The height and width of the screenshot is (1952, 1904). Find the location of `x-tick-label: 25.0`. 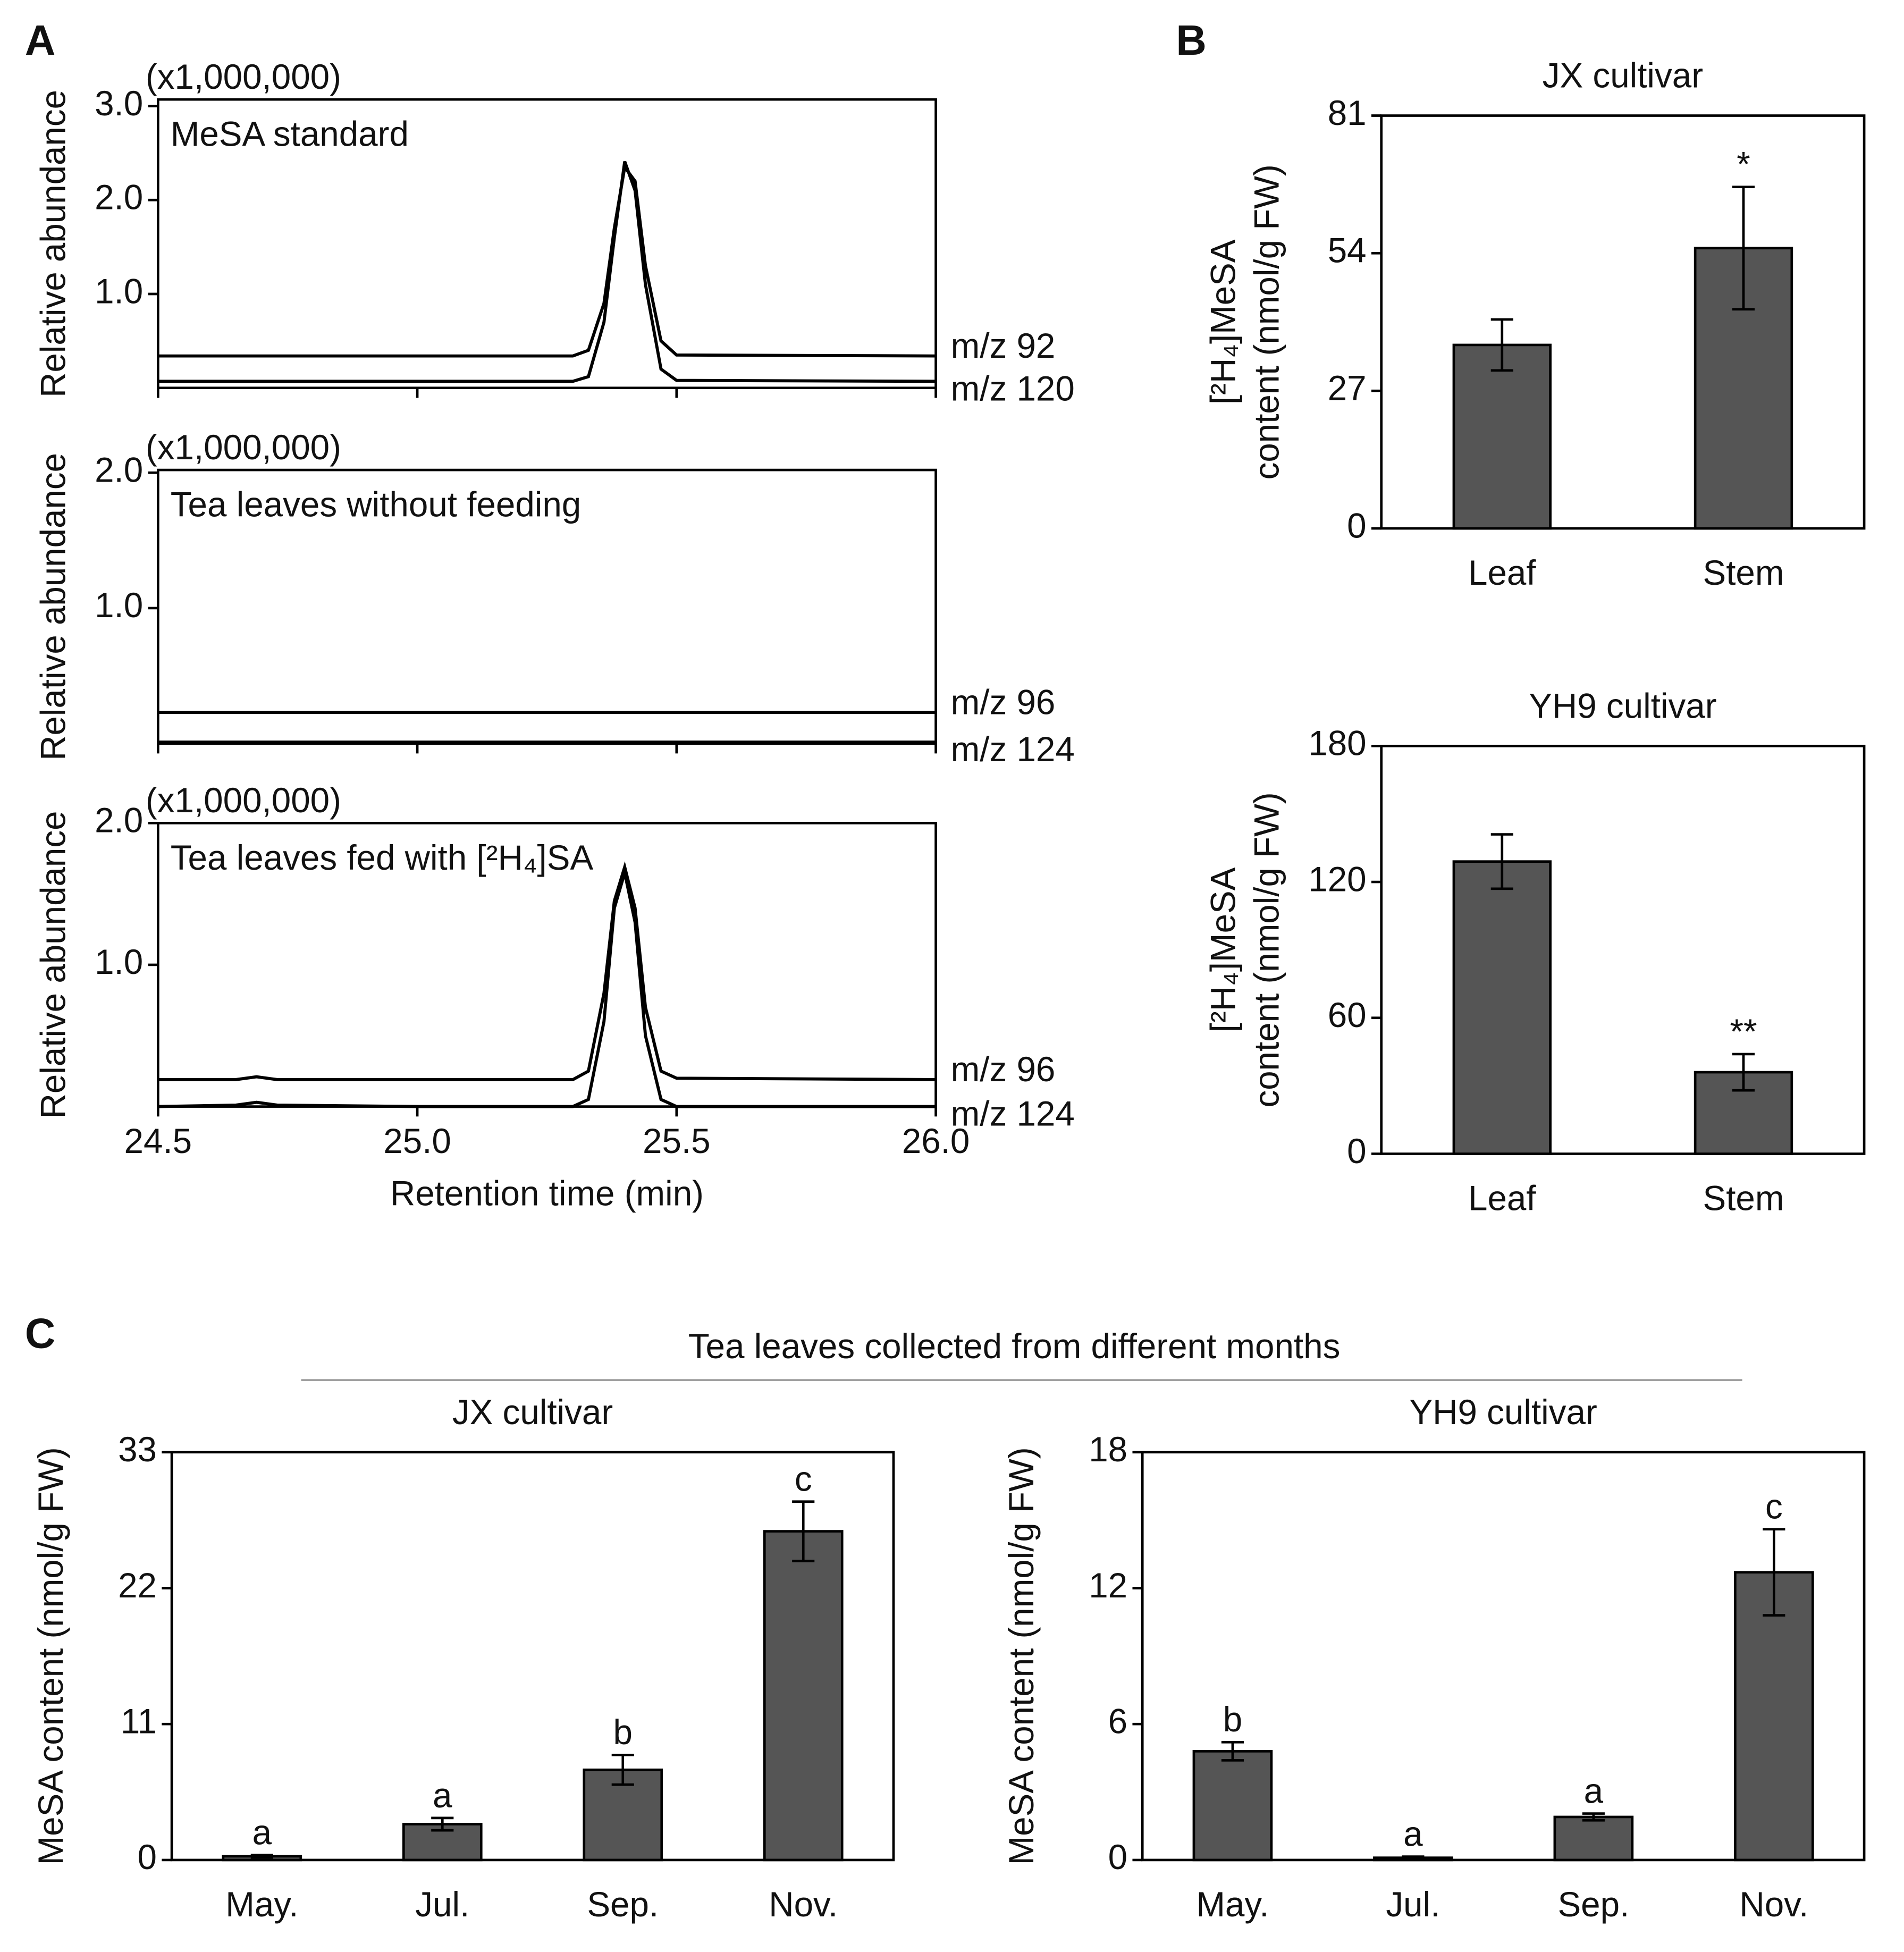

x-tick-label: 25.0 is located at coordinates (417, 1141).